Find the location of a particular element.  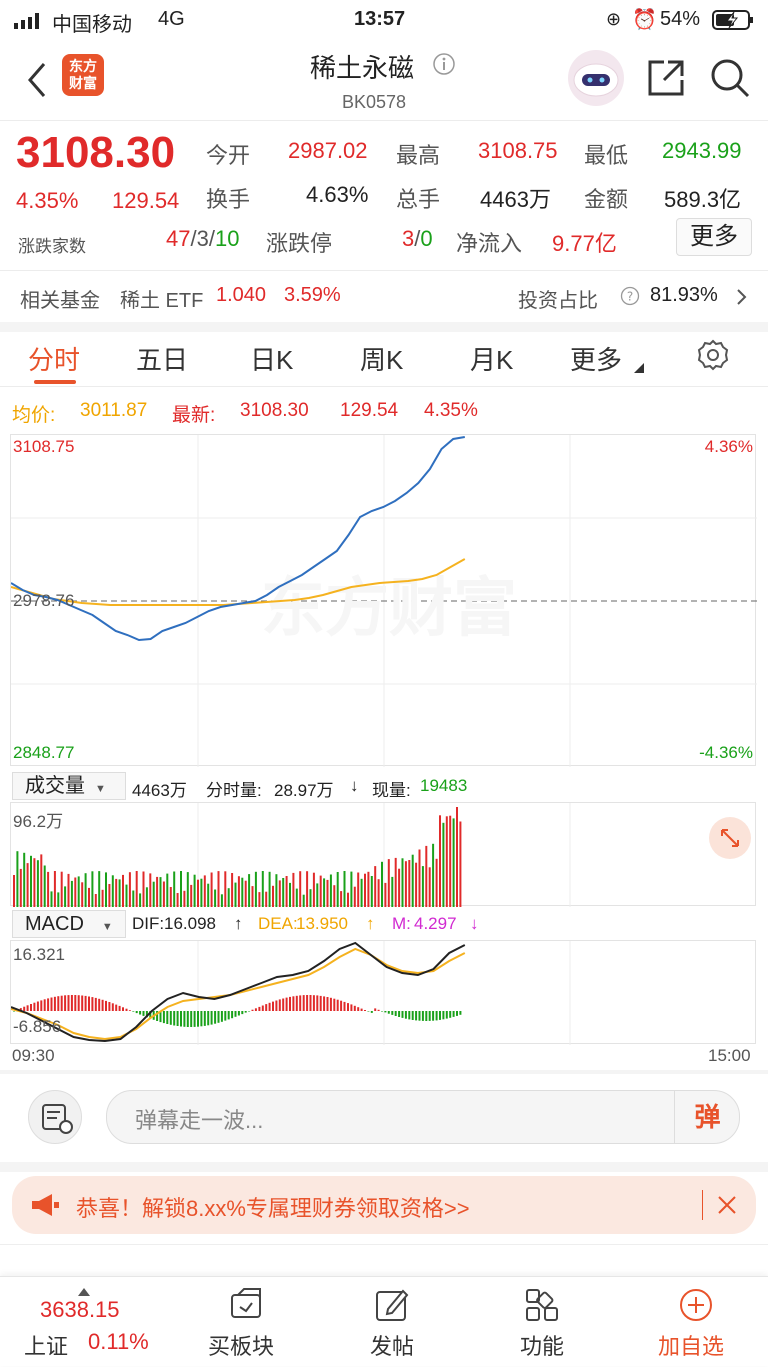

back-icon is located at coordinates (37, 80).